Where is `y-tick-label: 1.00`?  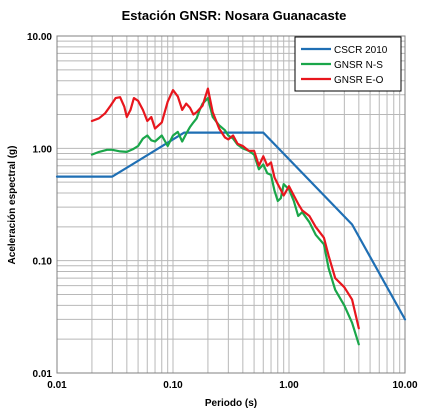 y-tick-label: 1.00 is located at coordinates (43, 149).